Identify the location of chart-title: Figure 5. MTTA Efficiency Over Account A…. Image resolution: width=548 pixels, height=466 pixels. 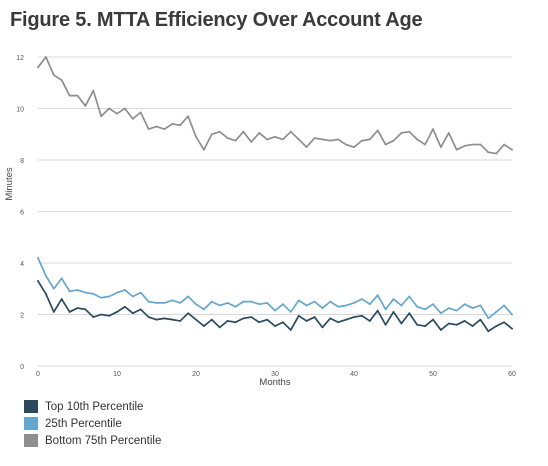
(216, 20).